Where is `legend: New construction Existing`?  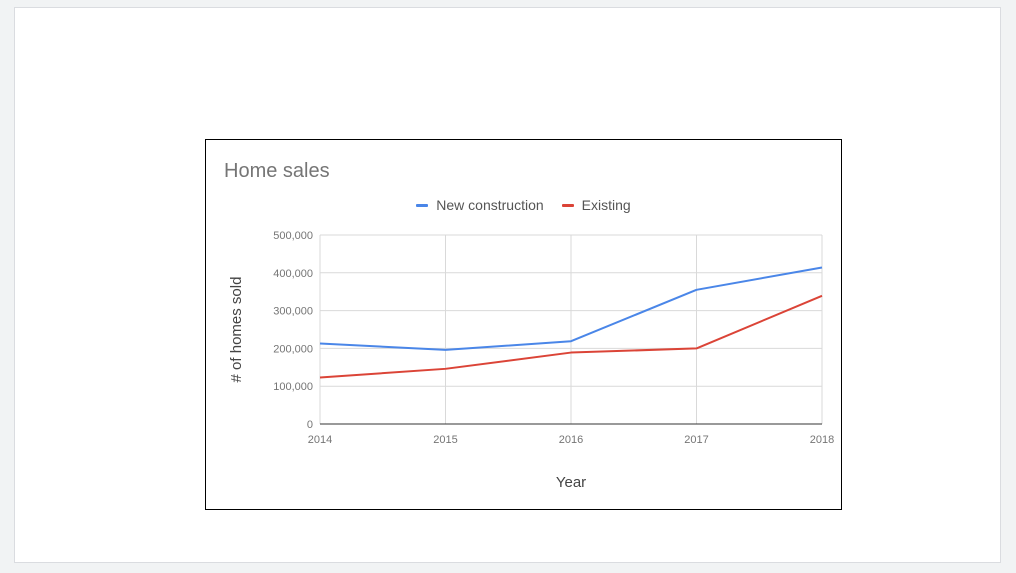 legend: New construction Existing is located at coordinates (523, 205).